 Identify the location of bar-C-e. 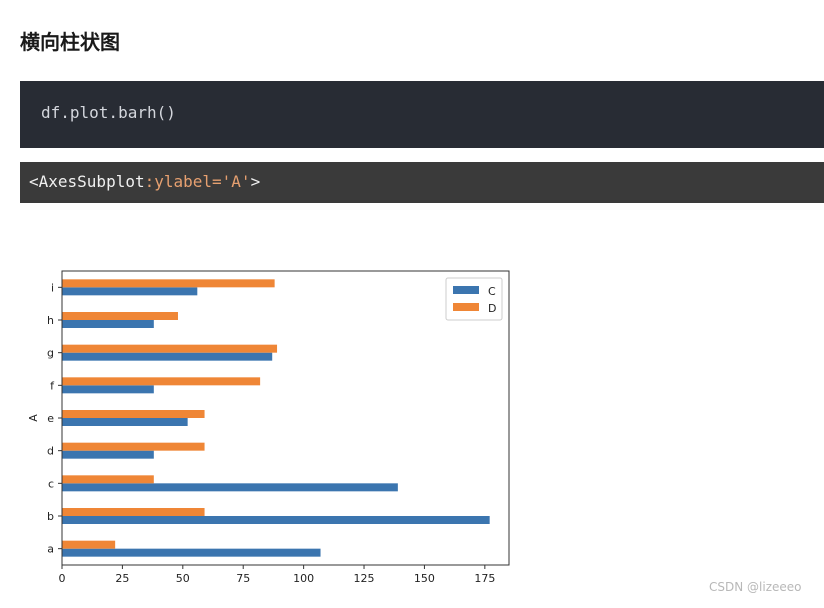
(125, 422).